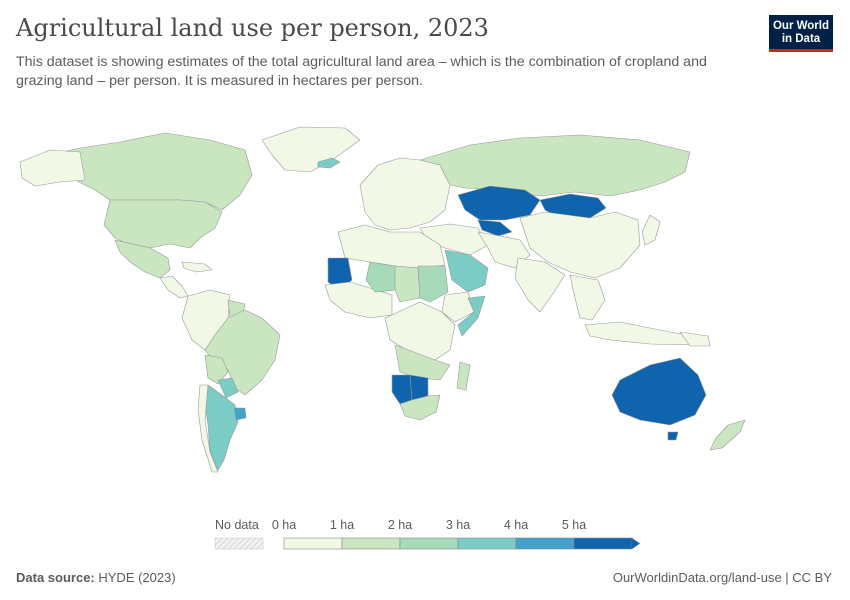  I want to click on region-iceland, so click(329, 163).